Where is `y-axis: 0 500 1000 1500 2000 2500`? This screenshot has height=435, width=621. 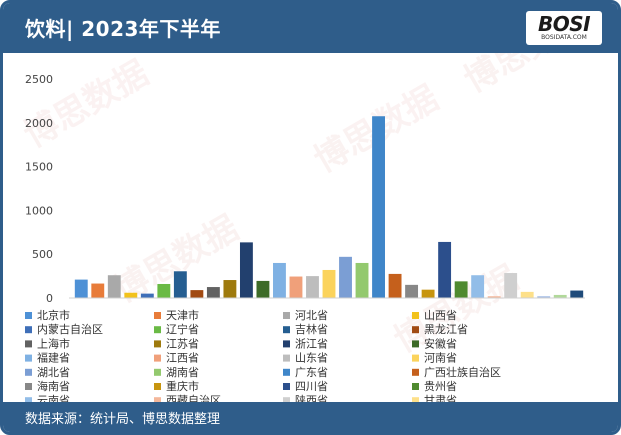 y-axis: 0 500 1000 1500 2000 2500 is located at coordinates (39, 189).